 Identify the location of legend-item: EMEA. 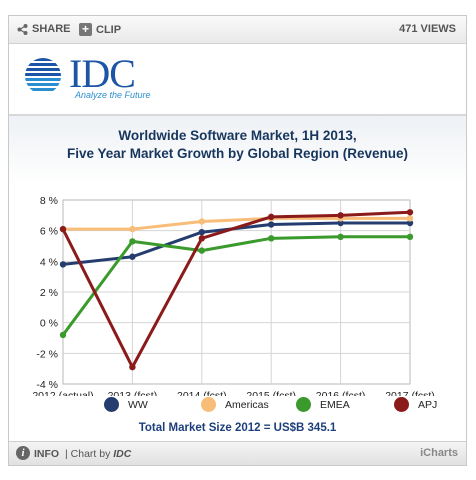
(323, 404).